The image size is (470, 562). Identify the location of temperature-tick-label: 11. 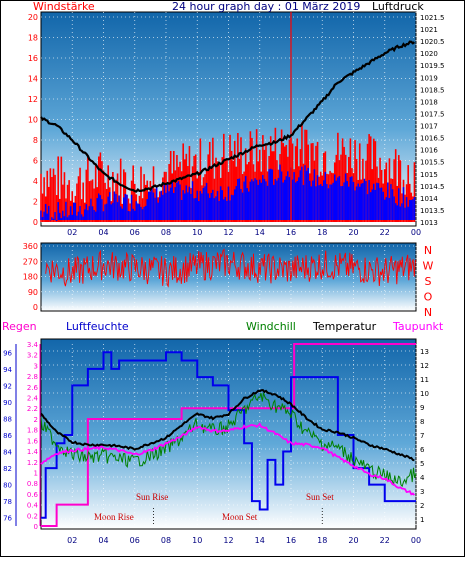
(424, 380).